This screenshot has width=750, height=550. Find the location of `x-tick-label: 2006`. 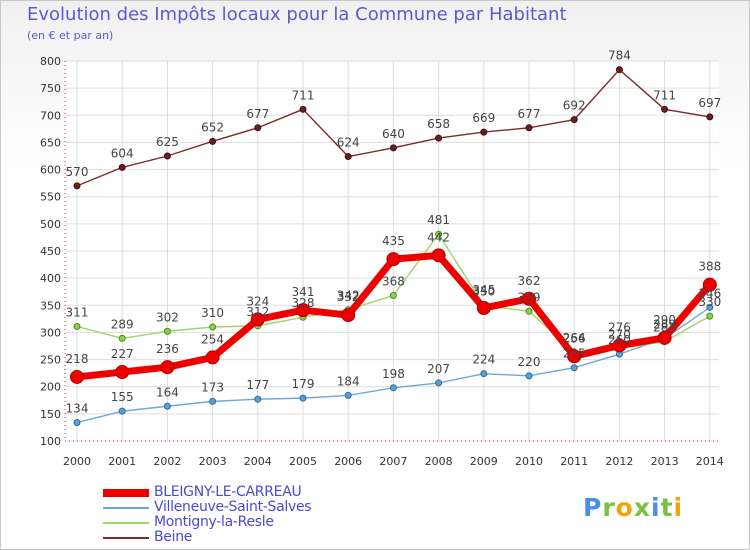

x-tick-label: 2006 is located at coordinates (348, 461).